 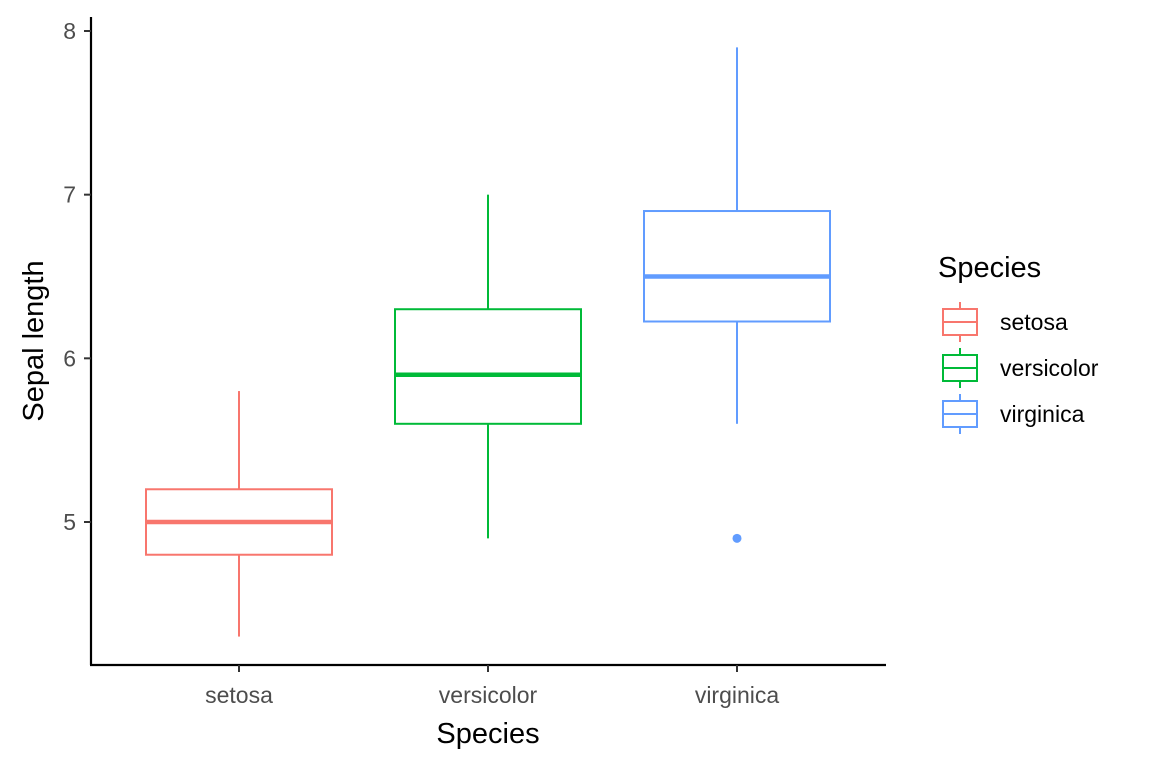 What do you see at coordinates (69, 31) in the screenshot?
I see `y-tick-label: 8` at bounding box center [69, 31].